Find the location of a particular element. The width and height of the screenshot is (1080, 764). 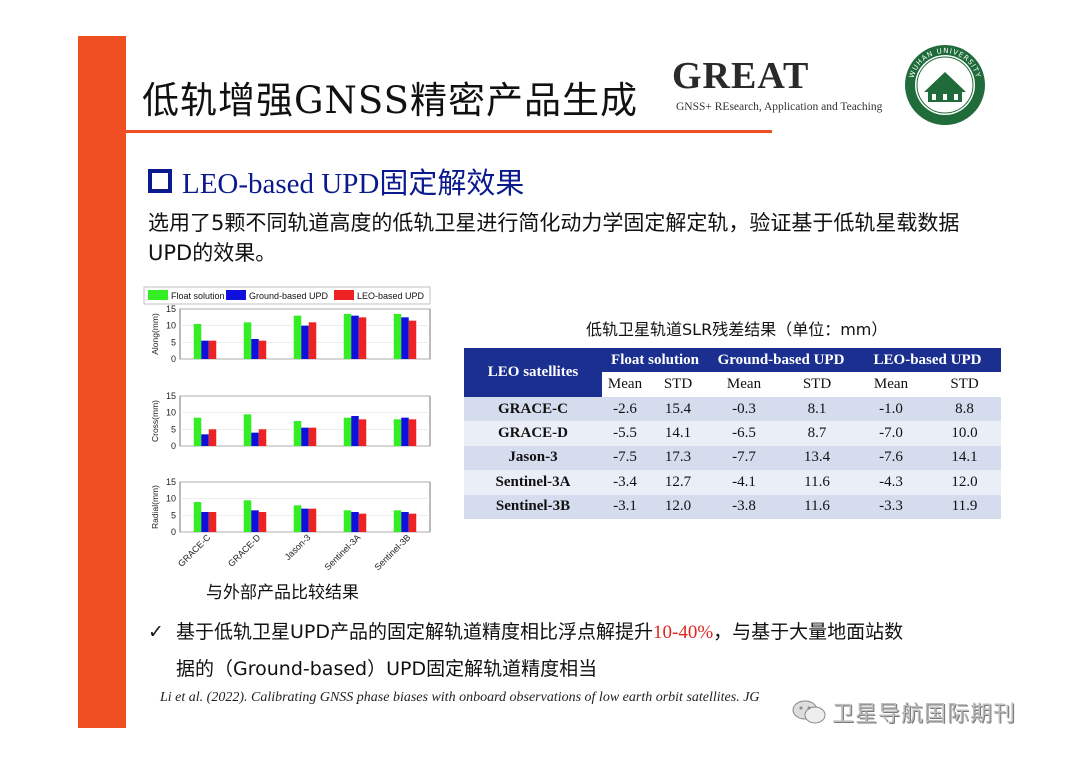

table-cell: 8.8 is located at coordinates (964, 409).